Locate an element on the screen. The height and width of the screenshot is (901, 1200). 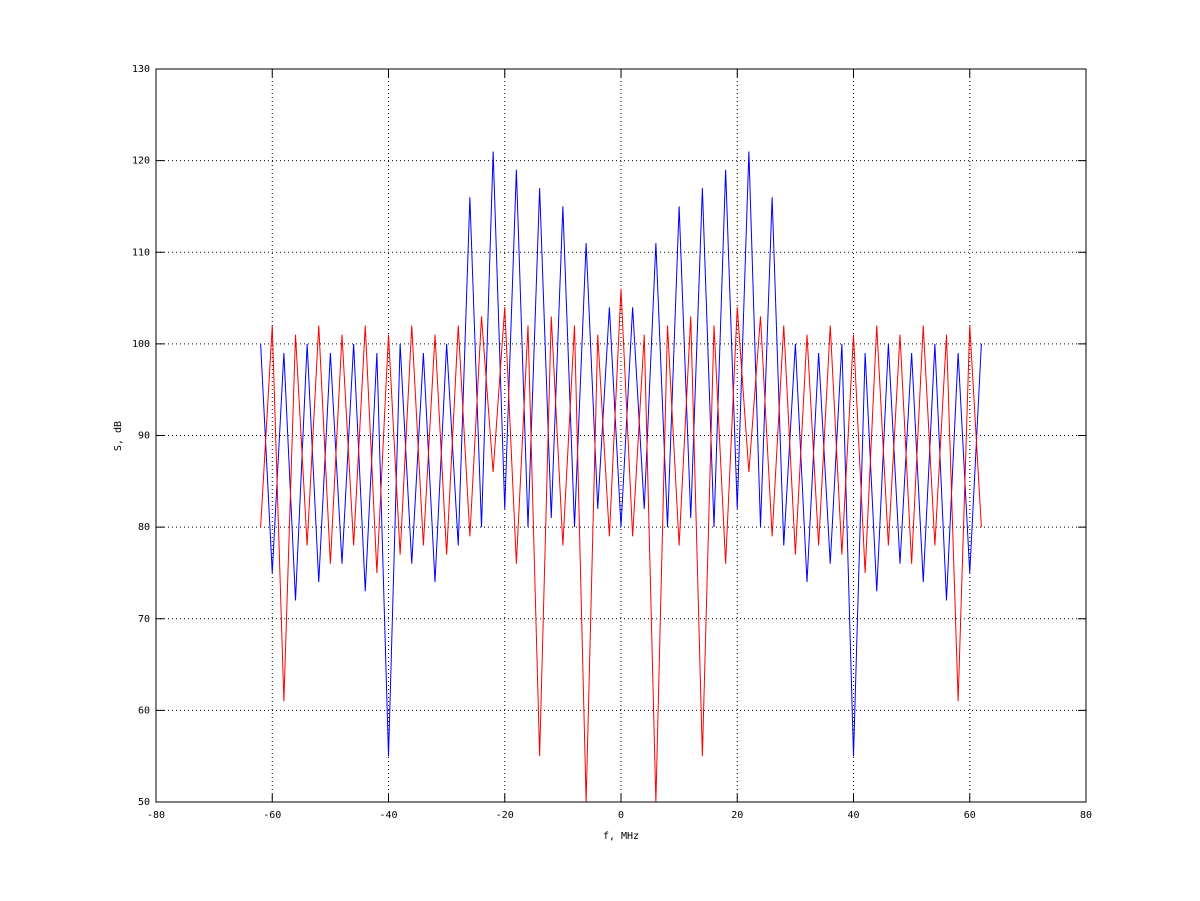
y-tick-label: 60 is located at coordinates (144, 710).